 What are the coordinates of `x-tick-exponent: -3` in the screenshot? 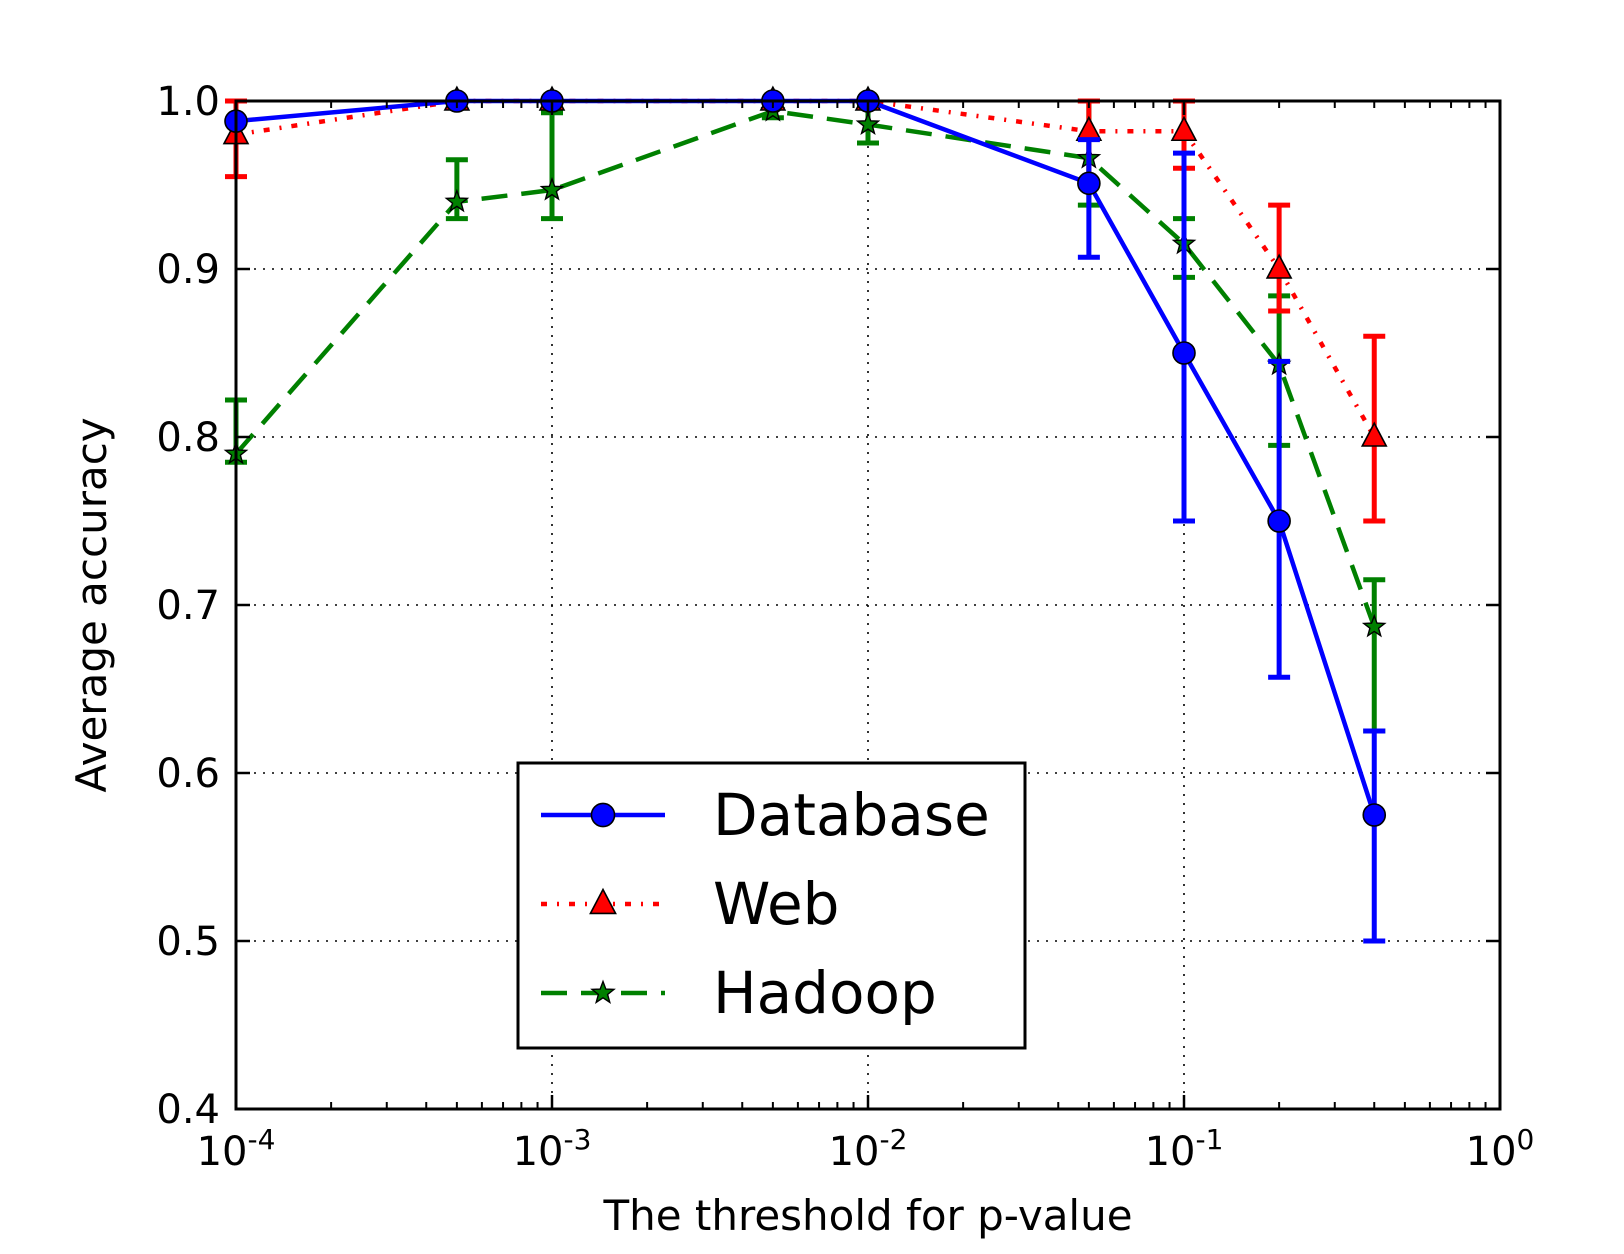 It's located at (577, 1139).